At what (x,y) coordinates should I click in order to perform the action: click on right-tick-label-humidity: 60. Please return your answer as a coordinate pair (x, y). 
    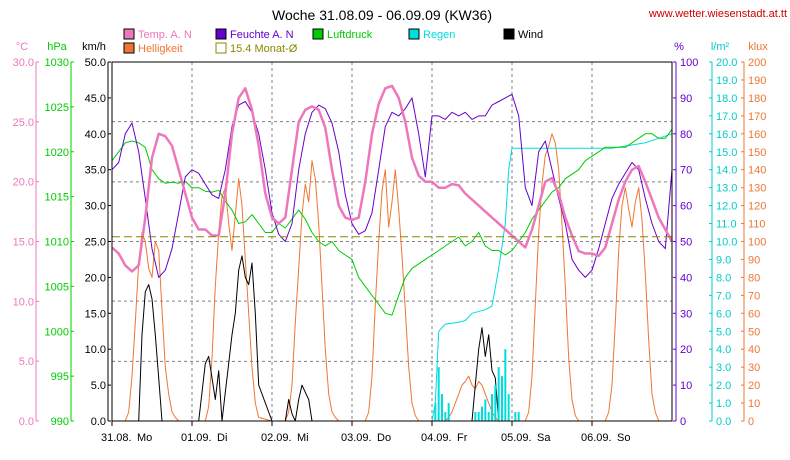
    Looking at the image, I should click on (686, 207).